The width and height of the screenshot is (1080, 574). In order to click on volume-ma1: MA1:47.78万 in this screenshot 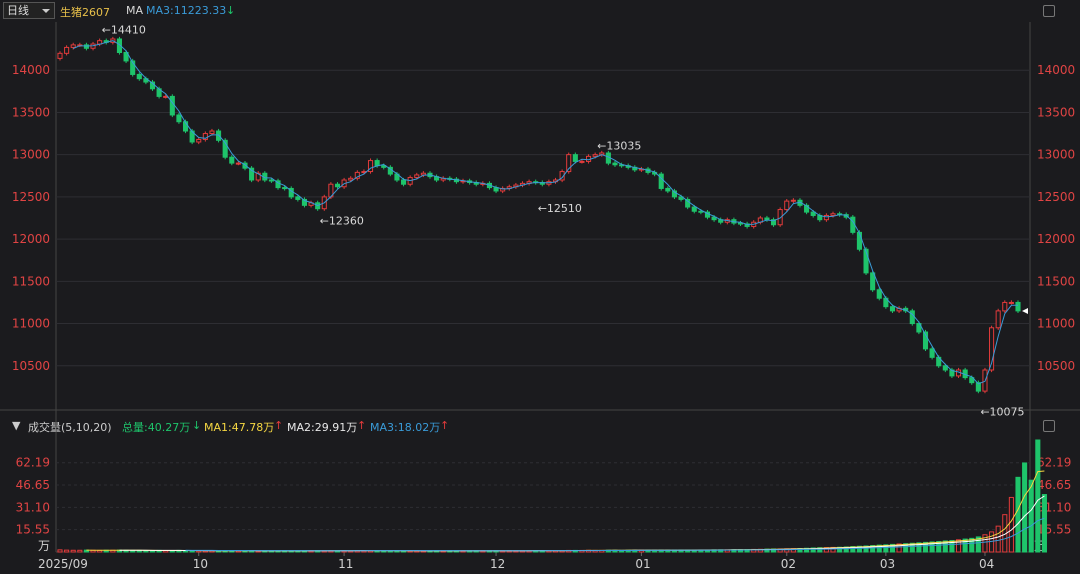, I will do `click(239, 427)`.